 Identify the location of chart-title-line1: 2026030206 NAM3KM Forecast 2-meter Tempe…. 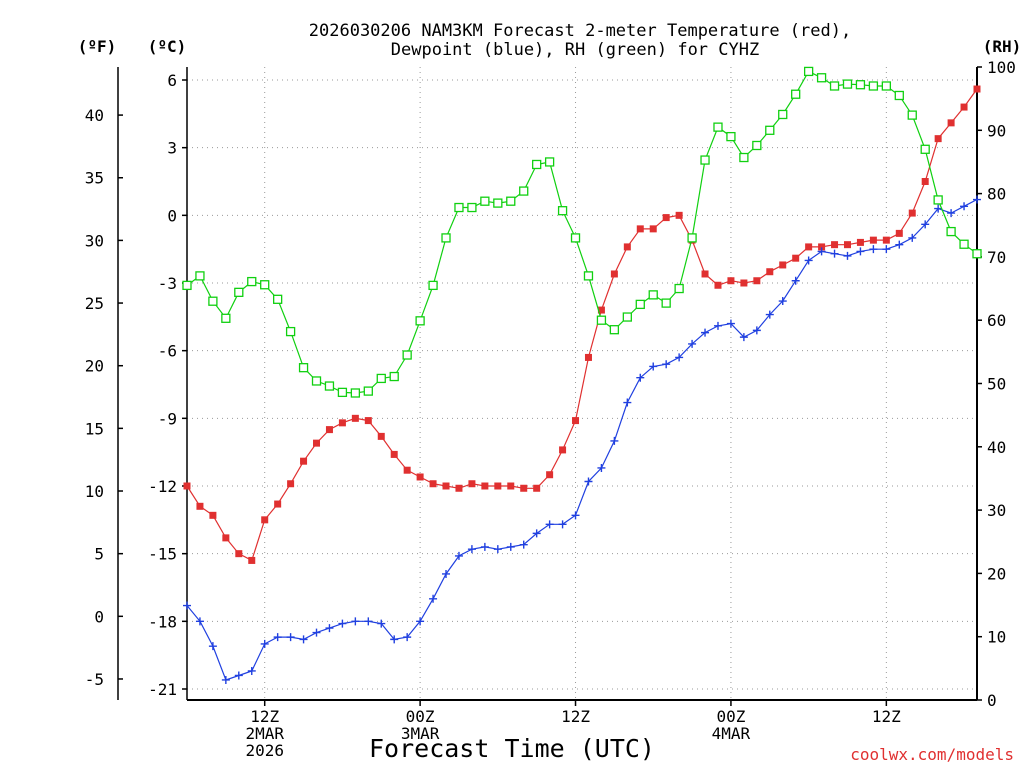
(580, 31).